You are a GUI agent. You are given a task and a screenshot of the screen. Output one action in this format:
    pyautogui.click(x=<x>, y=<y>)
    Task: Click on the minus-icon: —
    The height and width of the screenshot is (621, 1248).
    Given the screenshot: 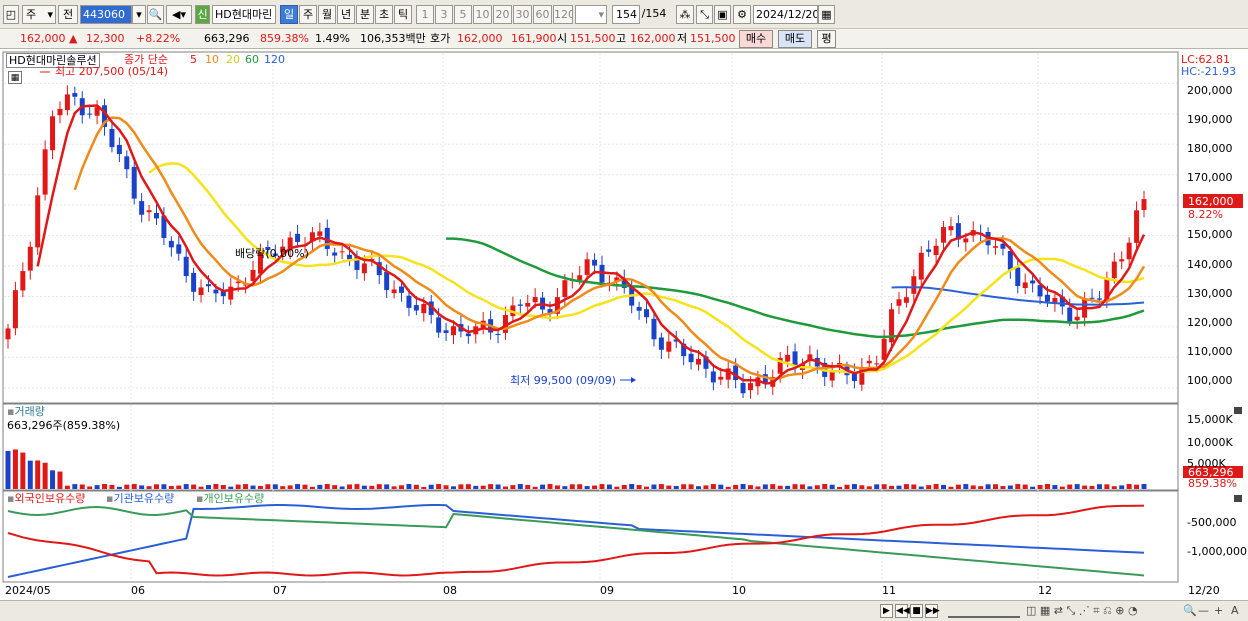 What is the action you would take?
    pyautogui.click(x=1203, y=610)
    